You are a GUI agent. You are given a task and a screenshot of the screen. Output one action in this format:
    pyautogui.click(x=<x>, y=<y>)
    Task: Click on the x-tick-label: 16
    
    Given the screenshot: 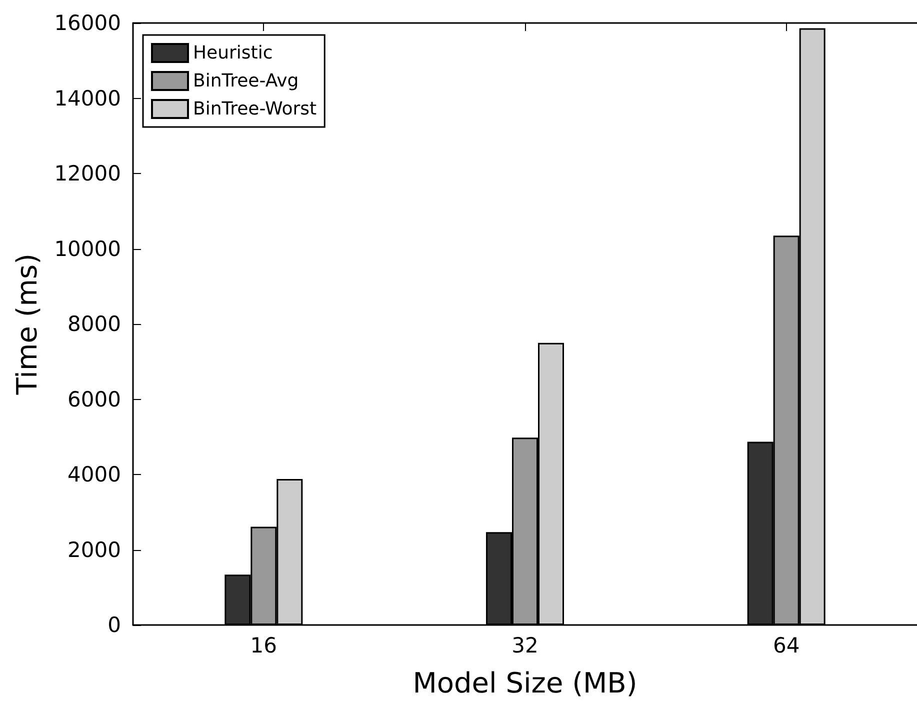 What is the action you would take?
    pyautogui.click(x=264, y=646)
    